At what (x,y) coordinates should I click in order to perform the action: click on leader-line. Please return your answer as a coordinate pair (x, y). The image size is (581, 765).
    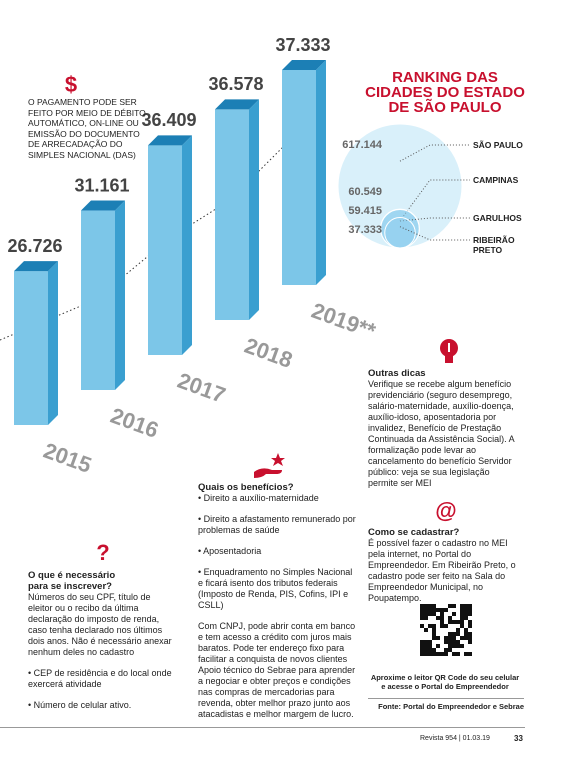
    Looking at the image, I should click on (434, 219).